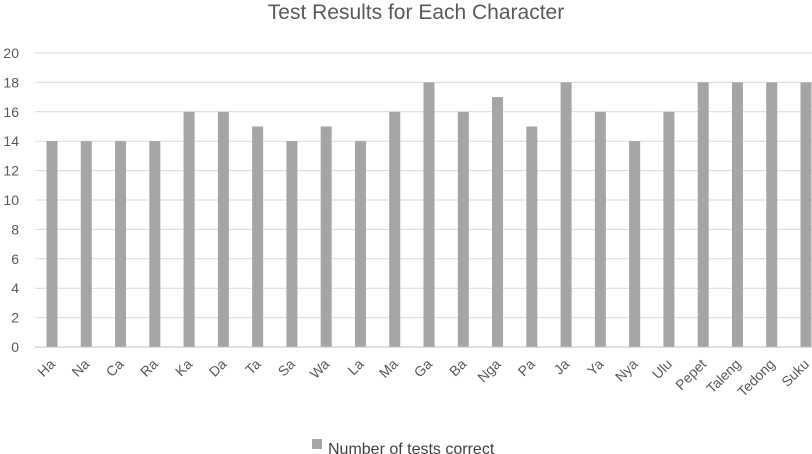 The height and width of the screenshot is (454, 812). What do you see at coordinates (669, 229) in the screenshot?
I see `bar-ulu` at bounding box center [669, 229].